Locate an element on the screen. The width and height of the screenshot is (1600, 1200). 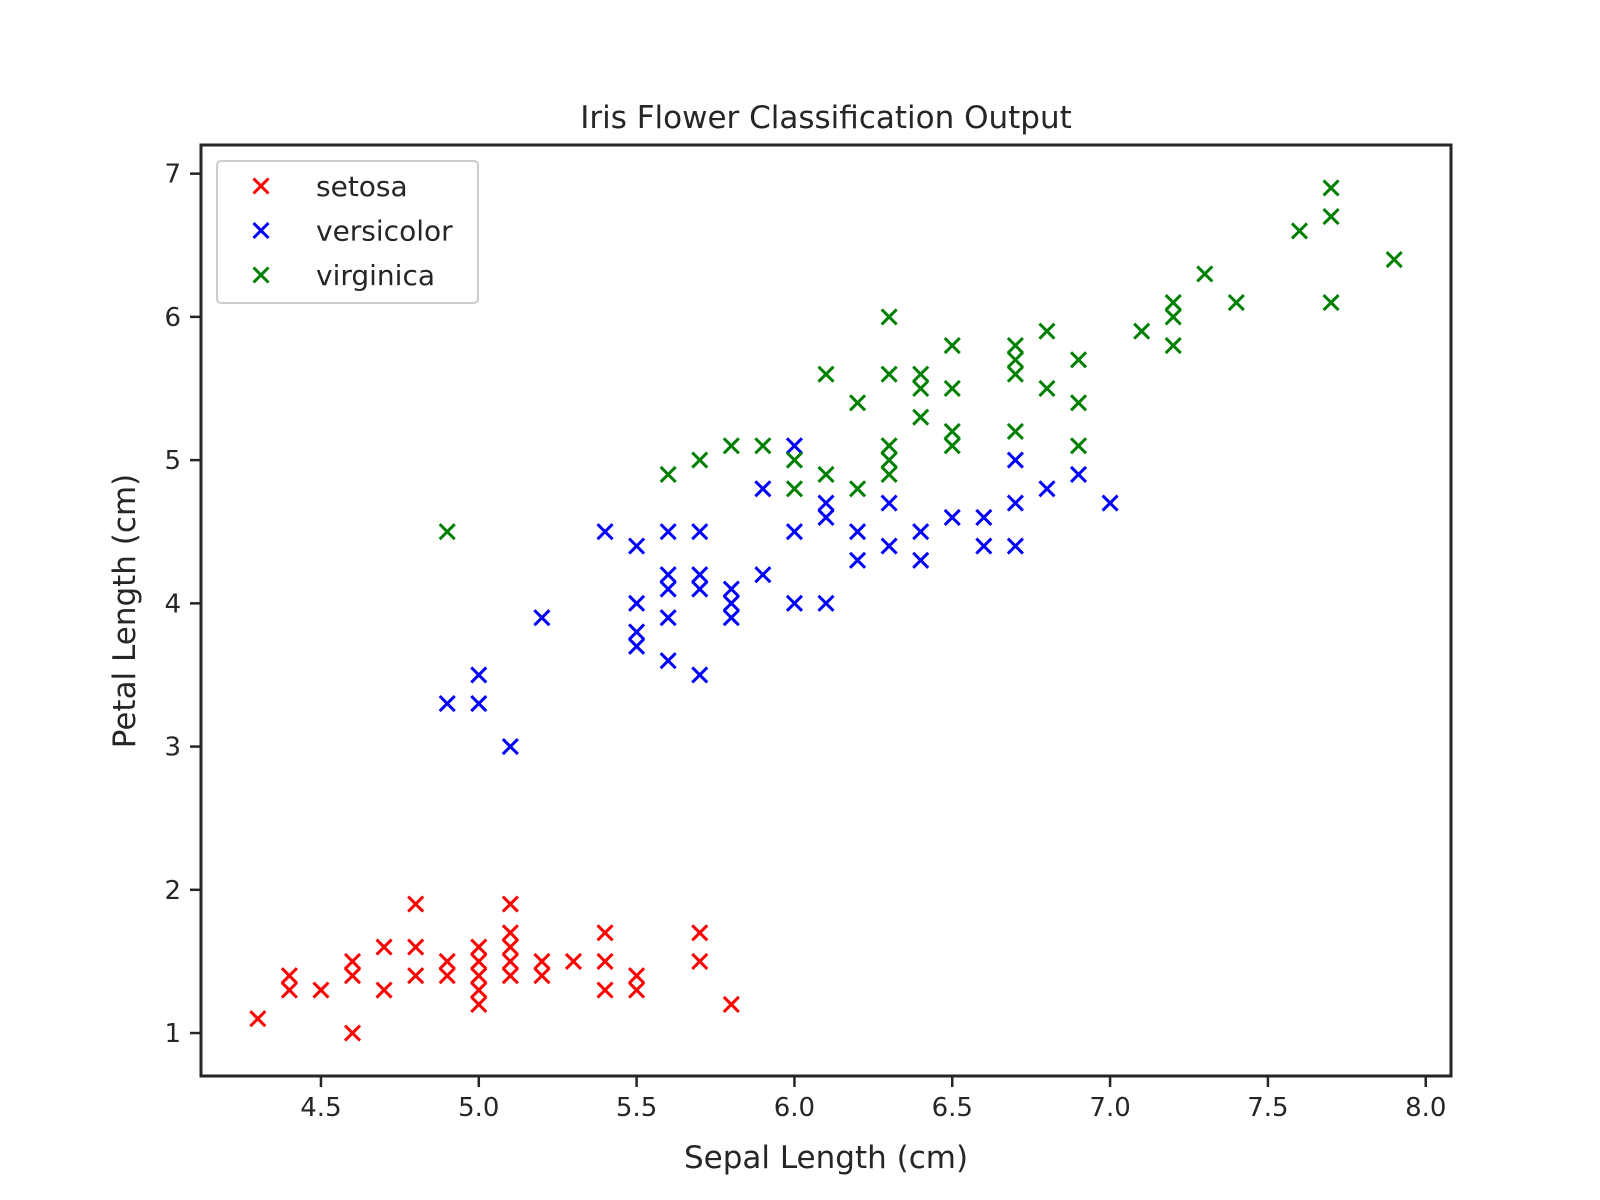
x-tick-label: 6.0 is located at coordinates (794, 1108).